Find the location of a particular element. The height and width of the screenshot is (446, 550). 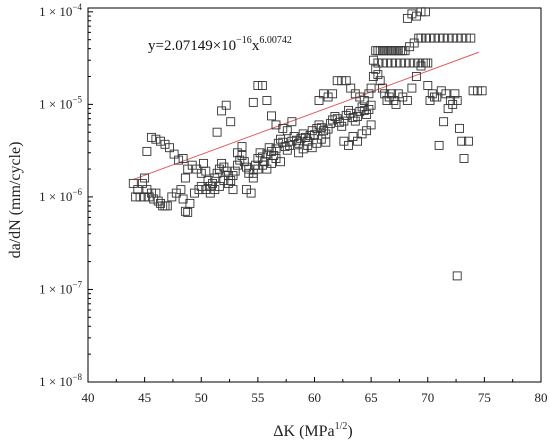

x-axis-title-superscript: 1/2 is located at coordinates (341, 426).